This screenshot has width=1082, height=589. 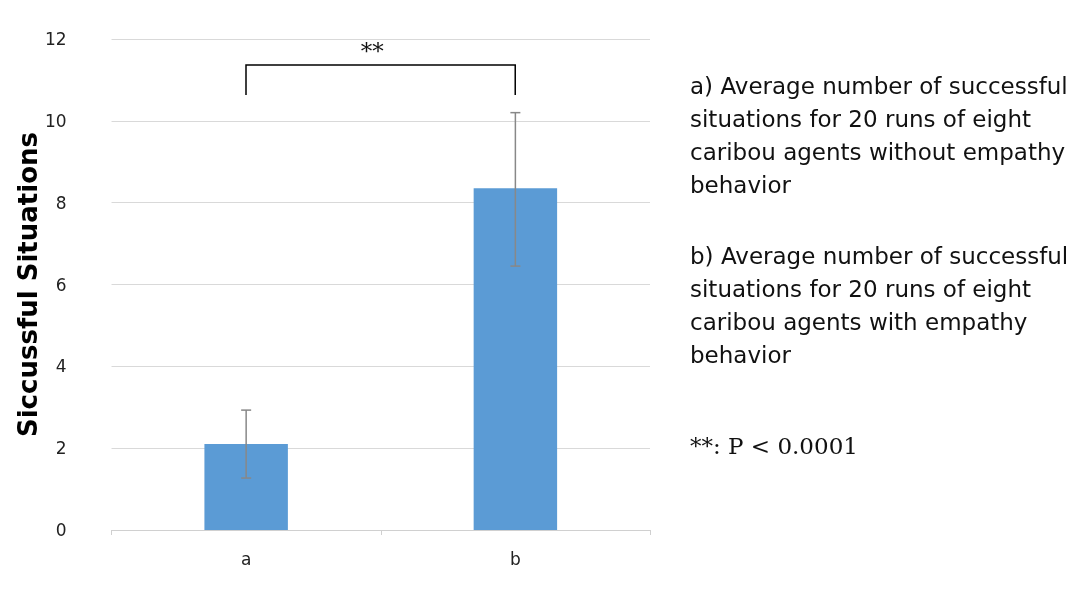 I want to click on y-tick-label: 12, so click(x=55, y=39).